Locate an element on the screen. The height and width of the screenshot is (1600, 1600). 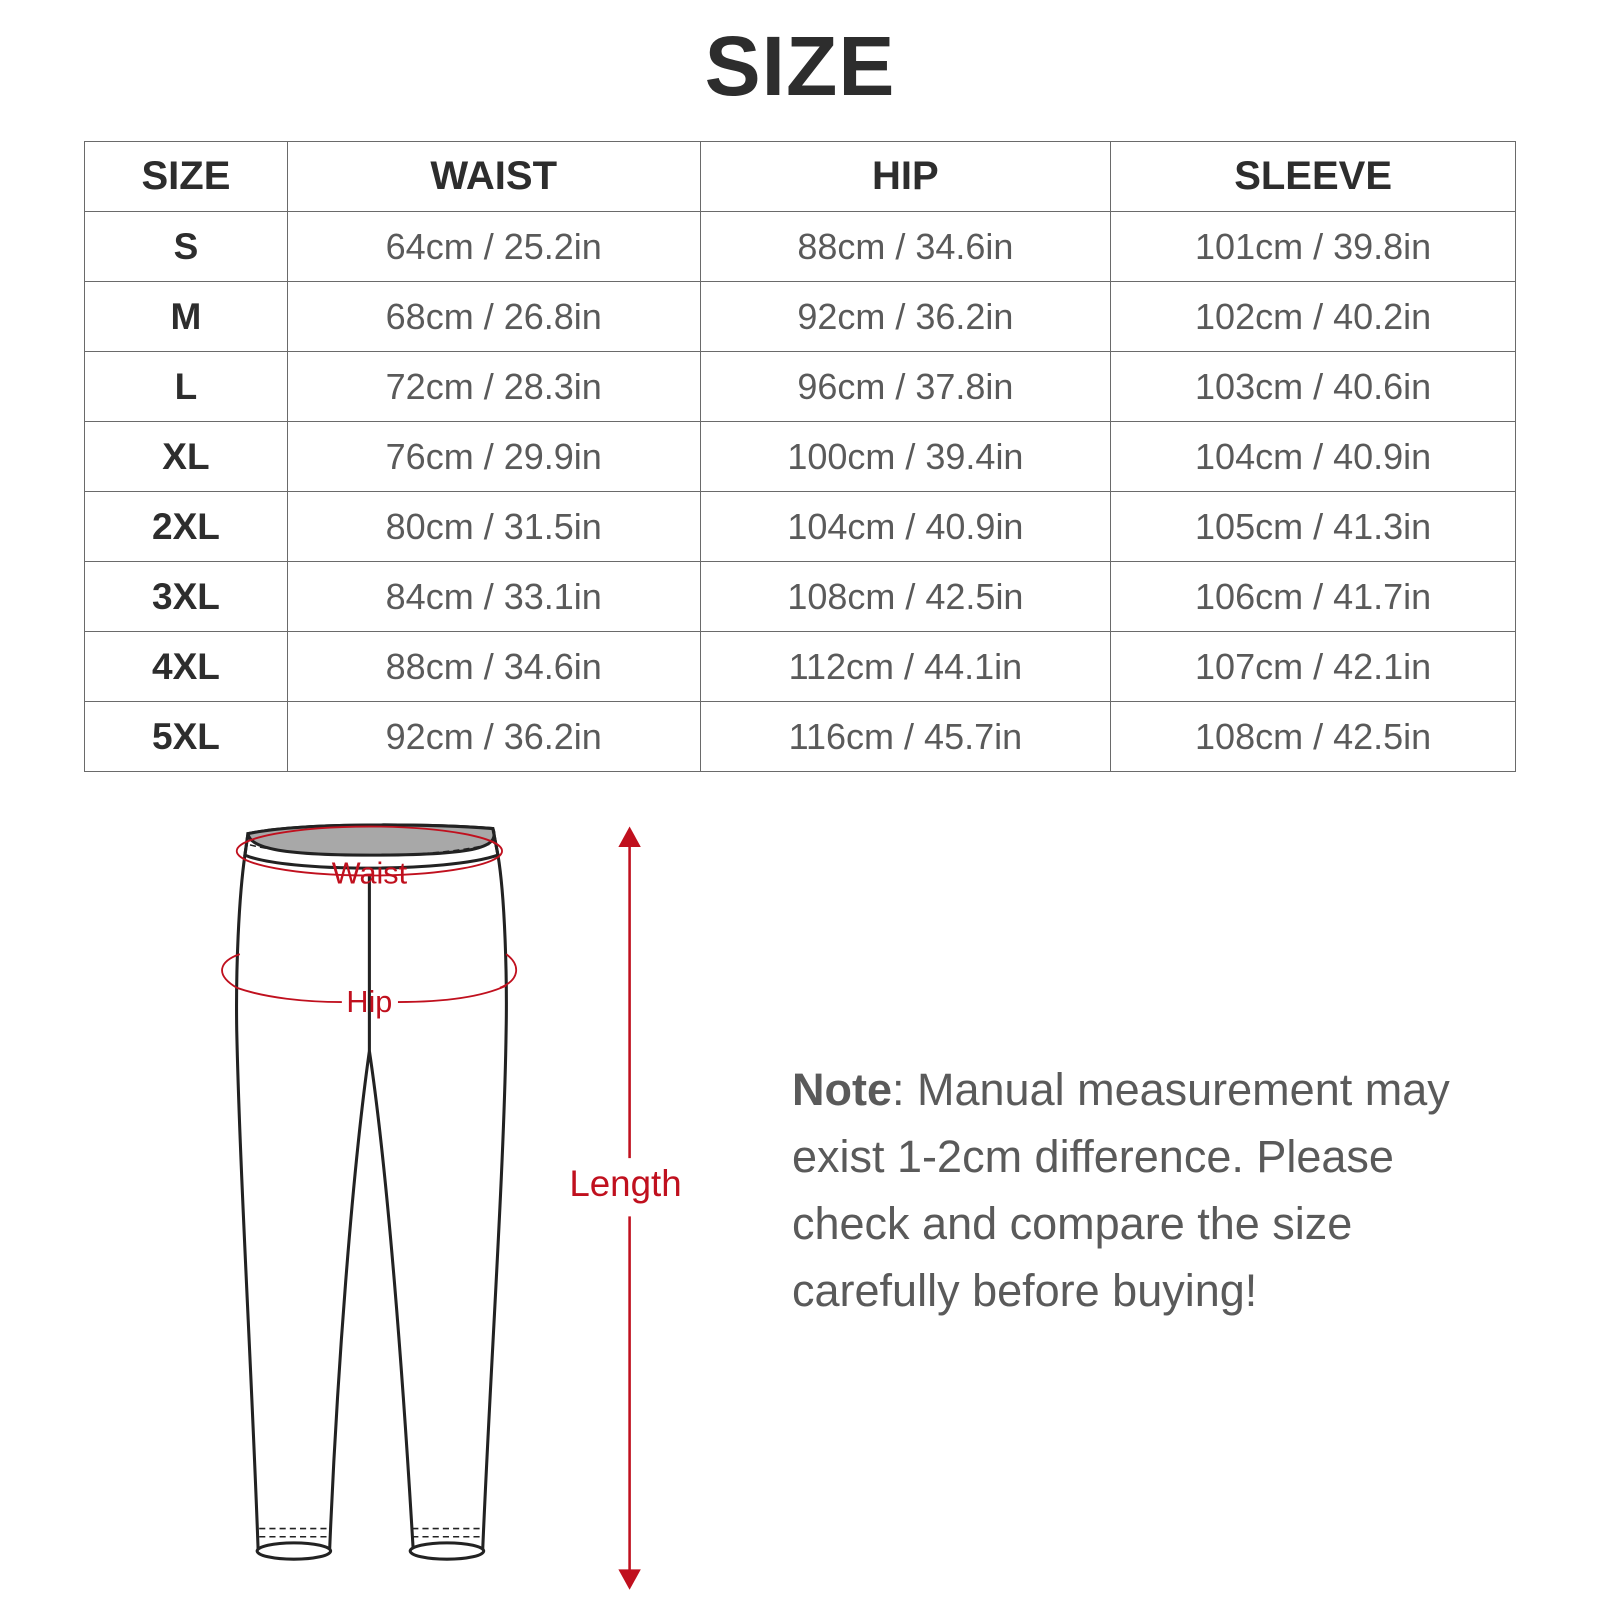
measurement-cell: 116cm / 45.7in is located at coordinates (905, 736).